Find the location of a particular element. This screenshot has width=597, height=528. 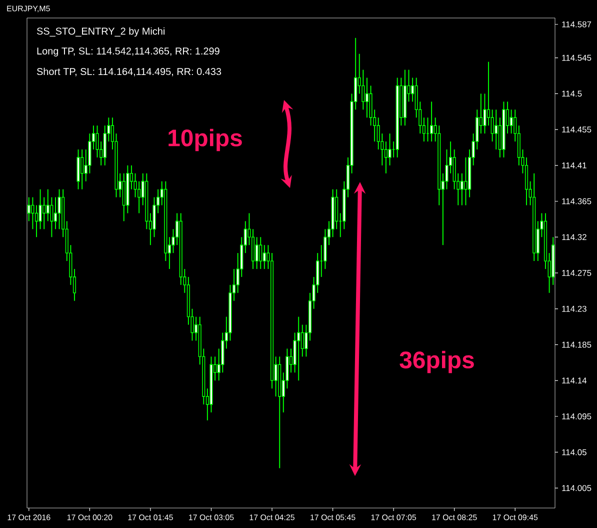

y-tick-label: 114.455 is located at coordinates (577, 129).